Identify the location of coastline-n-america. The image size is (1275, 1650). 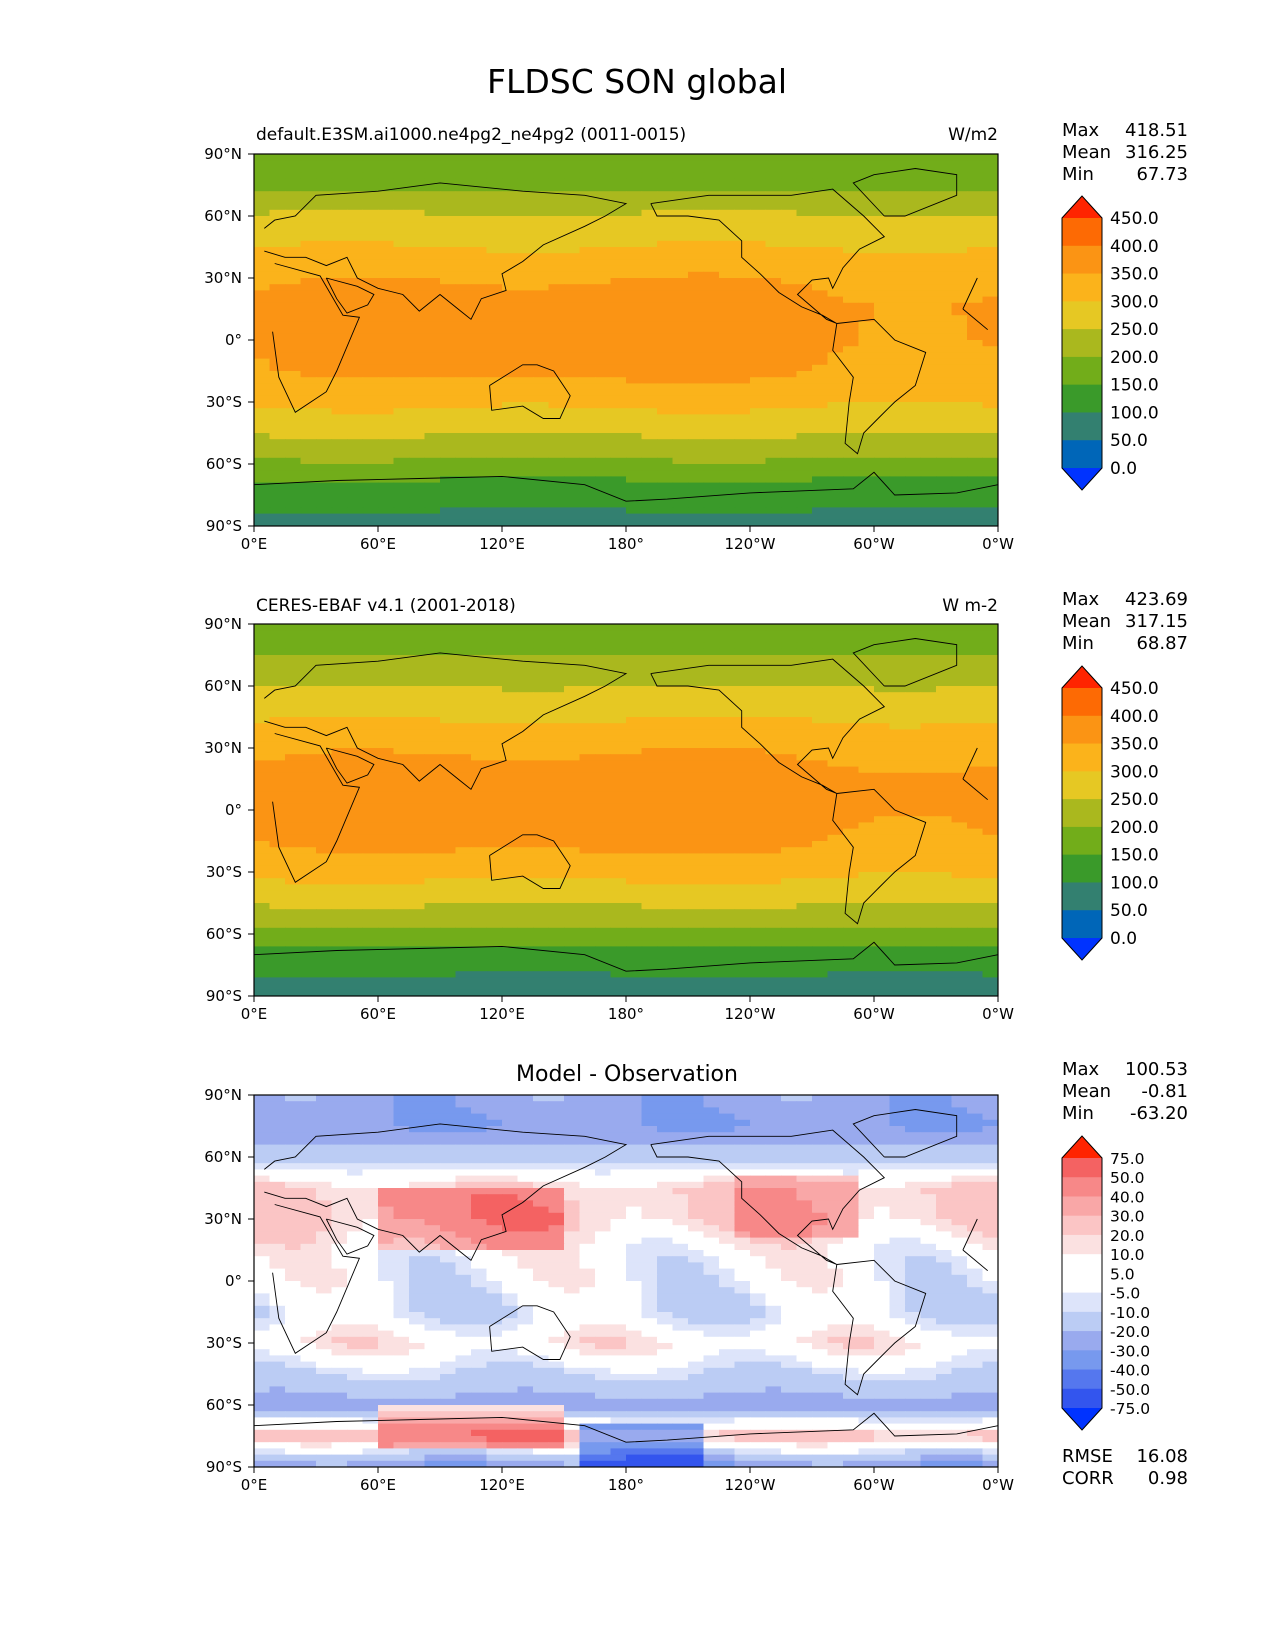
(768, 256).